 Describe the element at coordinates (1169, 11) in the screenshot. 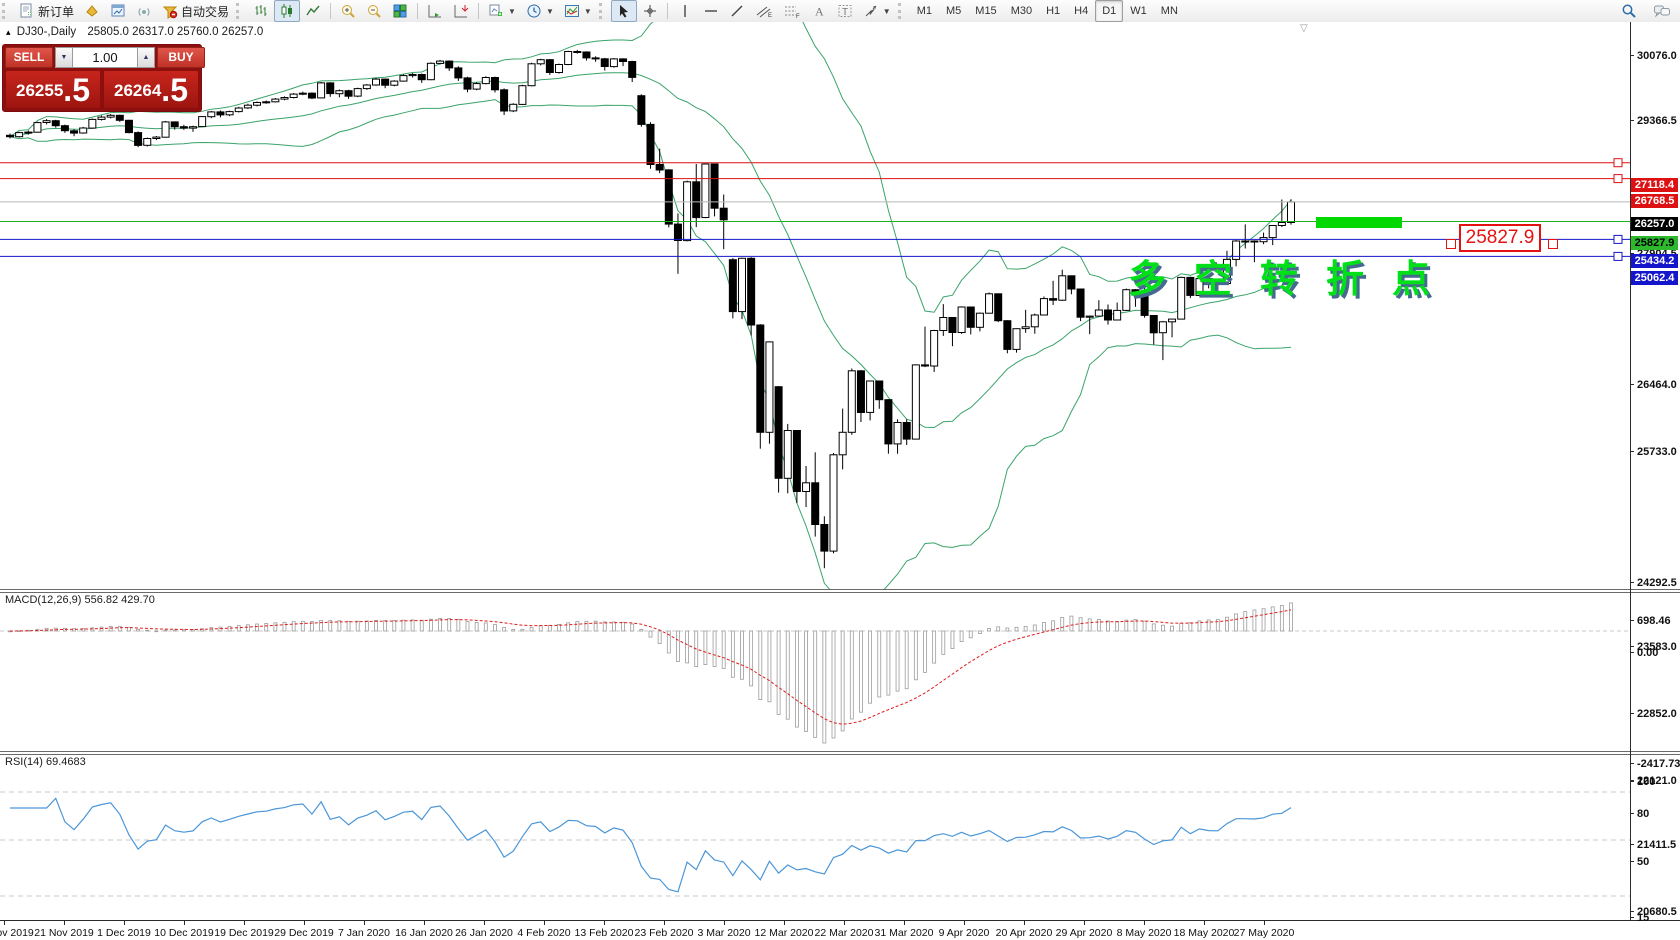

I see `timeframe-button-mn: MN` at that location.